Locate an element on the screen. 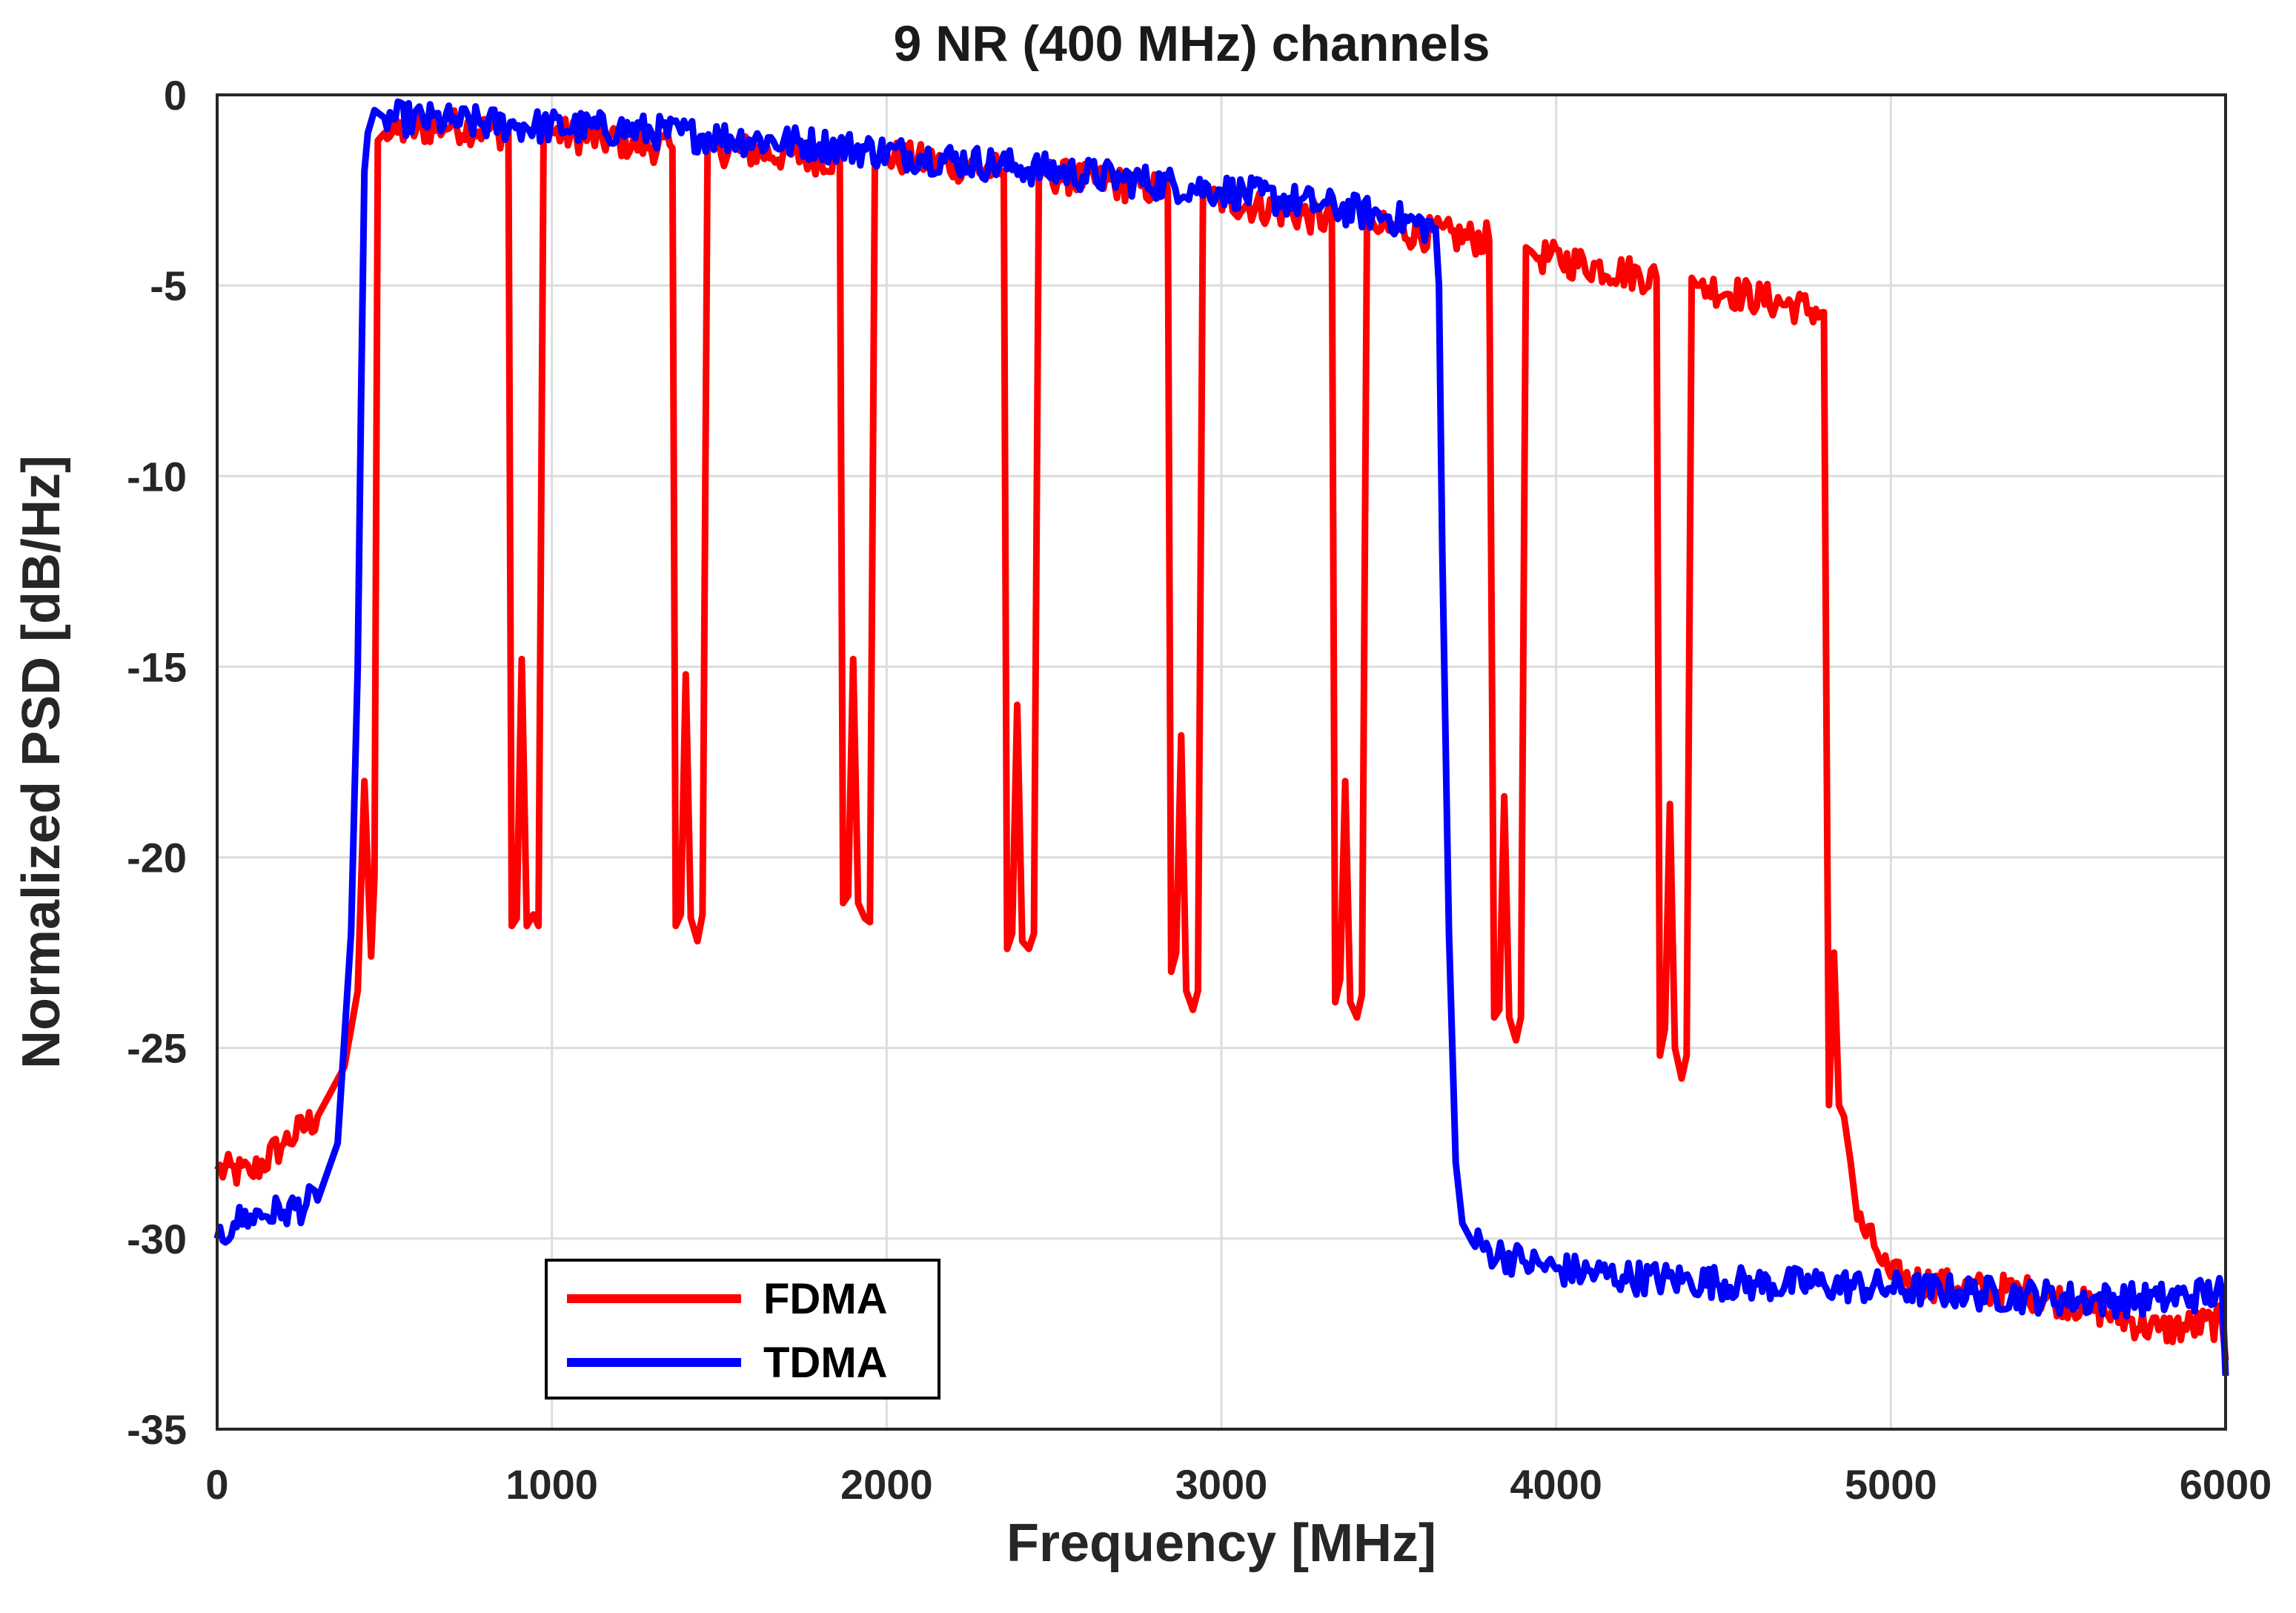 This screenshot has height=1613, width=2296. y-axis-label: Normalized PSD [dB/Hz] is located at coordinates (41, 762).